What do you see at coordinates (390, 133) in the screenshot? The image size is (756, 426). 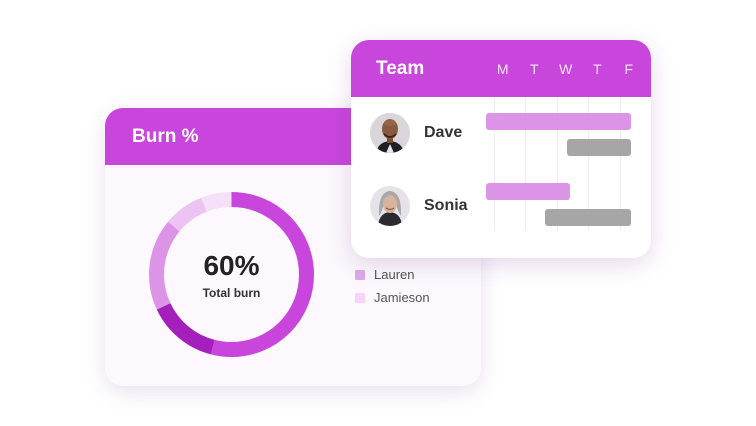 I see `person-bald-man-icon` at bounding box center [390, 133].